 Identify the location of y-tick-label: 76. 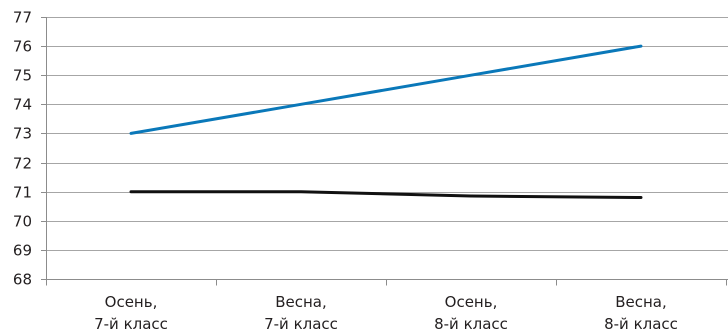
(22, 47).